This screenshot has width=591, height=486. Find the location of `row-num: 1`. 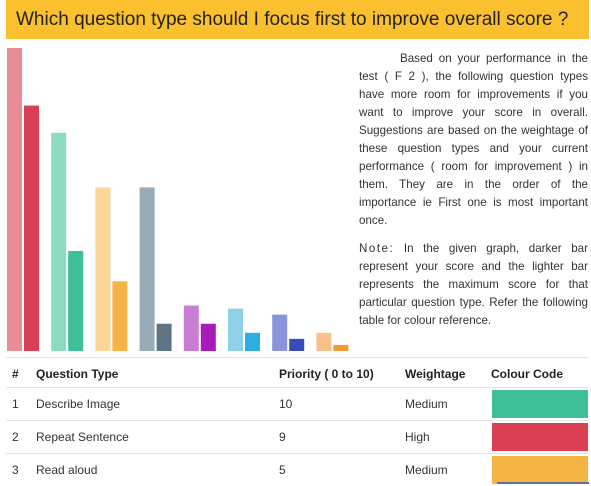

row-num: 1 is located at coordinates (21, 404).